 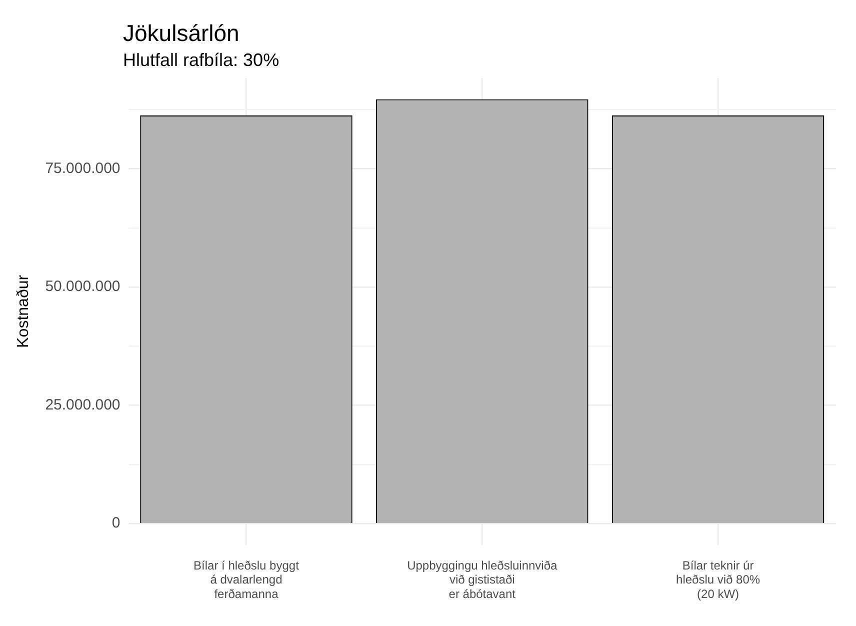 I want to click on y-tick-label: 25.000.000, so click(x=82, y=405).